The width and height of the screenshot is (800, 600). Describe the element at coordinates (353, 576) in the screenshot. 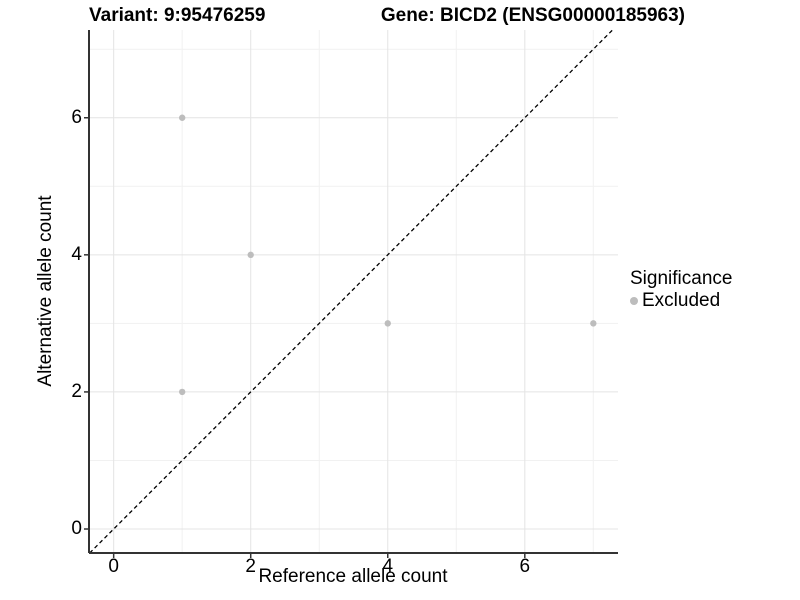

I see `x-axis-title: Reference allele count` at that location.